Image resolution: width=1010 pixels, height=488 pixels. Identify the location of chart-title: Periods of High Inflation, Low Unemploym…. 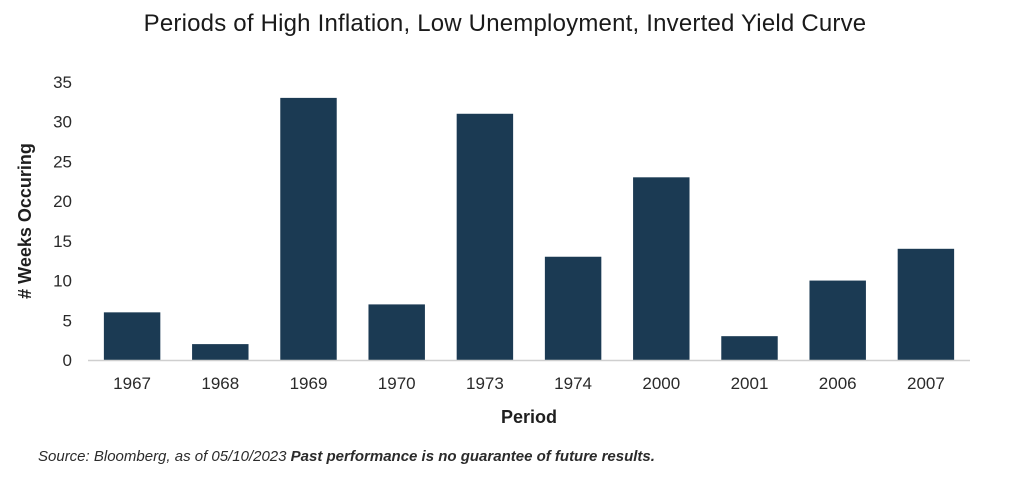
(505, 23).